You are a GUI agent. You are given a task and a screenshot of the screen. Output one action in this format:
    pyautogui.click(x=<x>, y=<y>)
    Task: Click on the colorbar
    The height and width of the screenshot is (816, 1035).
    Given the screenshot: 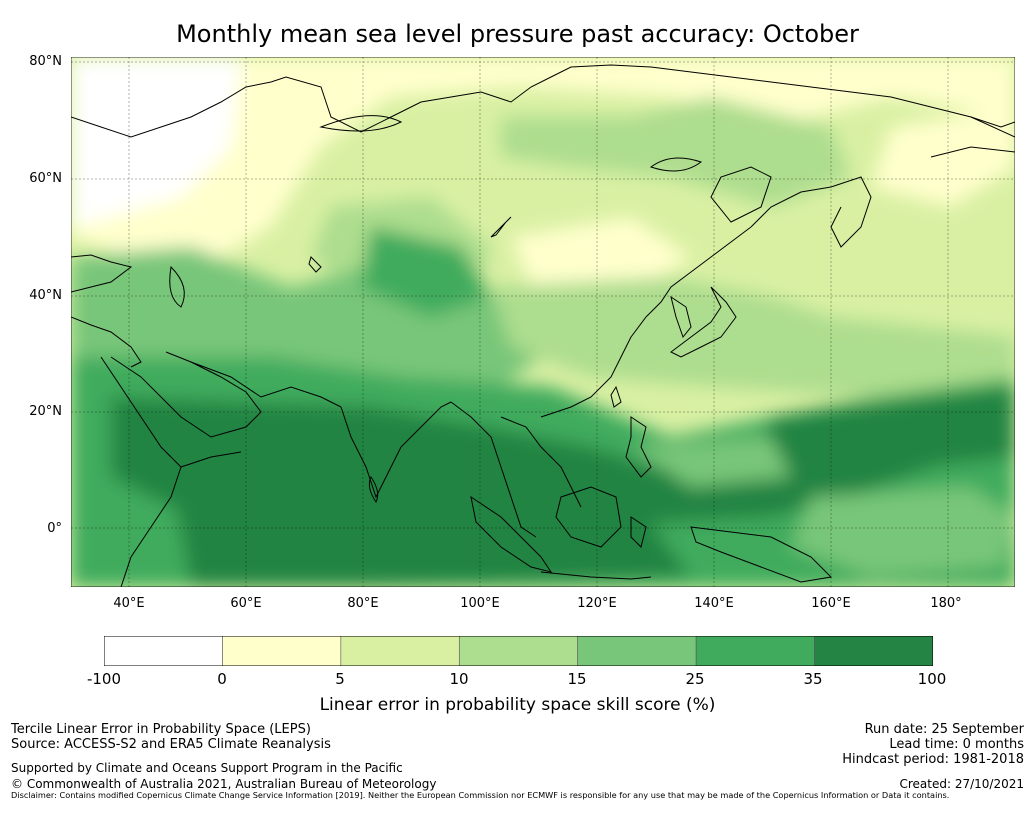 What is the action you would take?
    pyautogui.click(x=518, y=651)
    